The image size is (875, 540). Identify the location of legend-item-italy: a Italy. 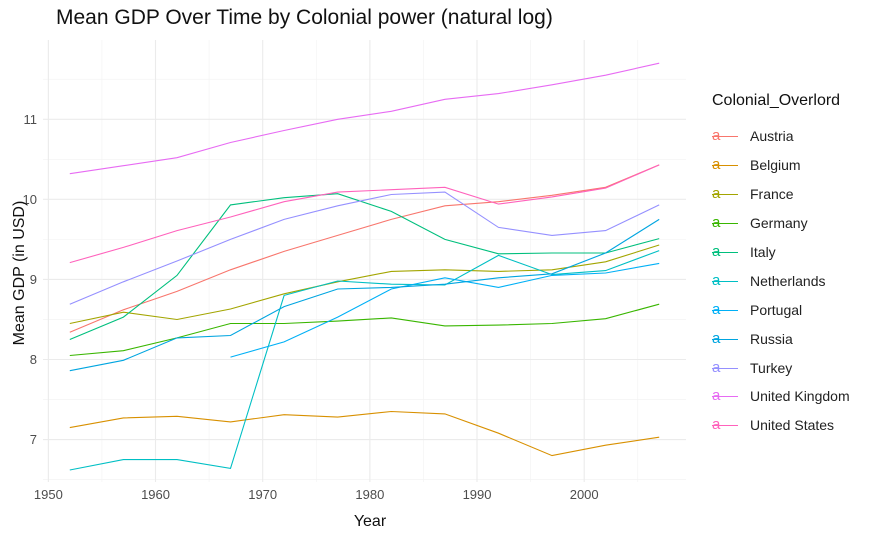
(781, 252).